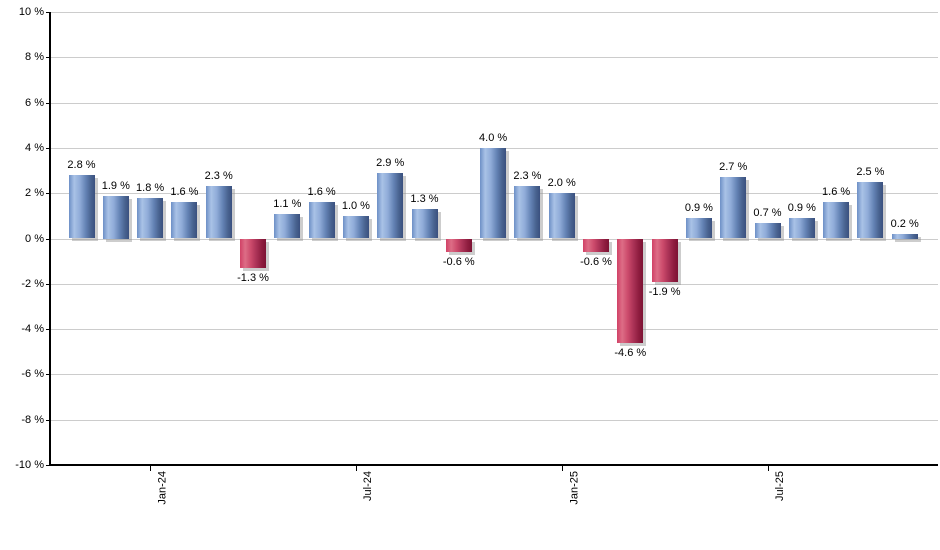  Describe the element at coordinates (493, 137) in the screenshot. I see `bar-value-label: 4.0 %` at that location.